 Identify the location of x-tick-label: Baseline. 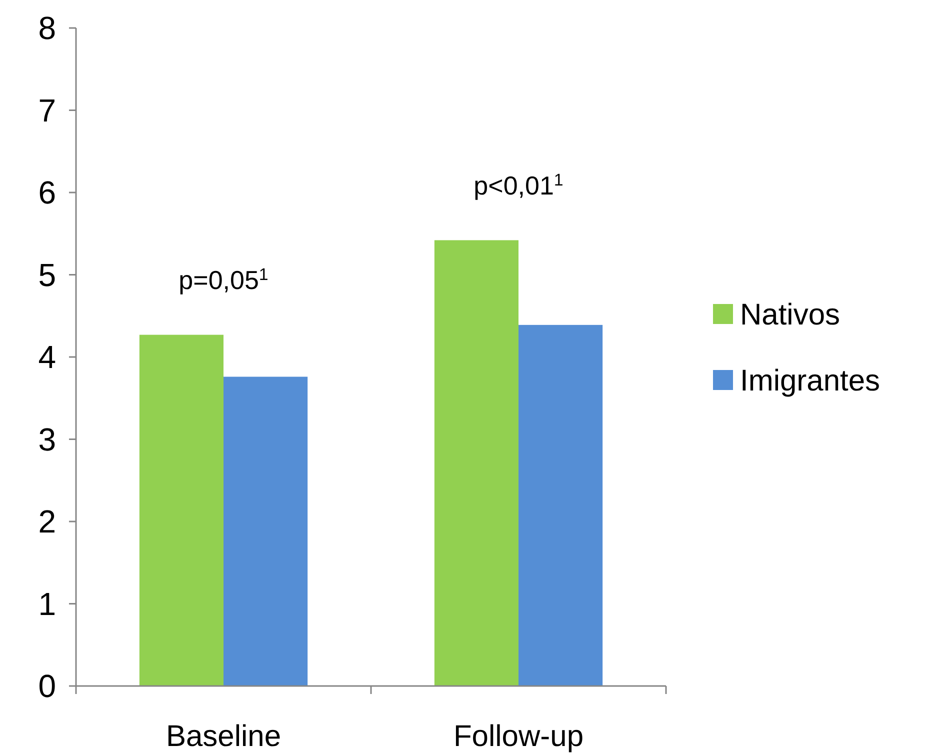
(224, 736).